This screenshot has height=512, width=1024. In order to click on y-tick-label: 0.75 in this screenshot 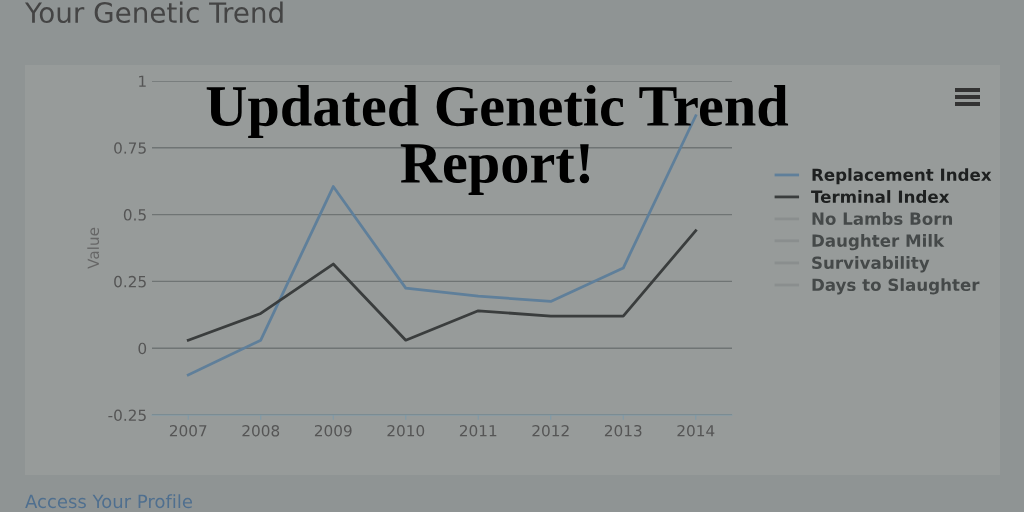, I will do `click(130, 148)`.